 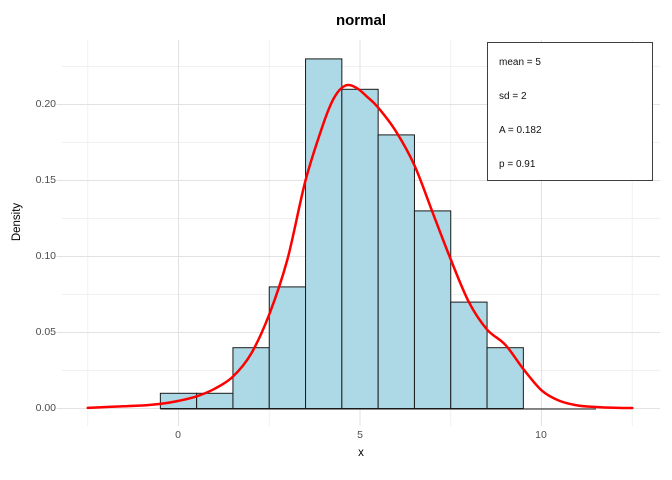 I want to click on y-axis-label: Density, so click(x=17, y=222).